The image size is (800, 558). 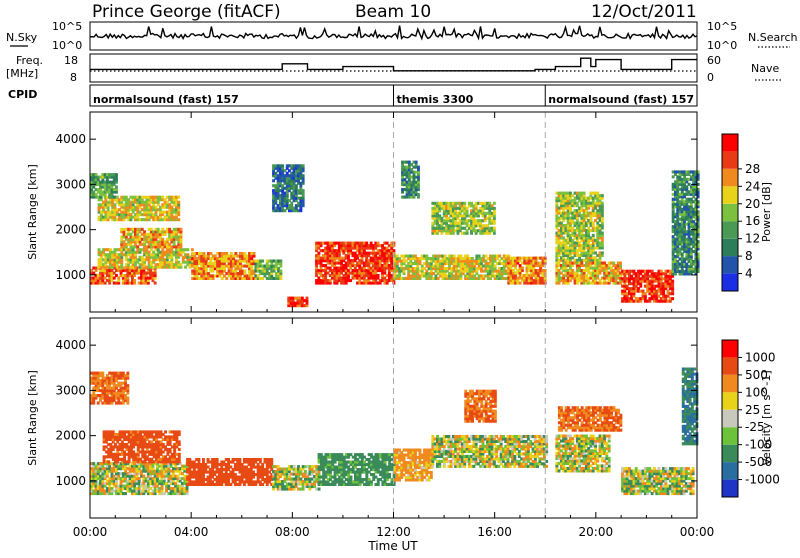 What do you see at coordinates (393, 32) in the screenshot?
I see `noise-sky-line` at bounding box center [393, 32].